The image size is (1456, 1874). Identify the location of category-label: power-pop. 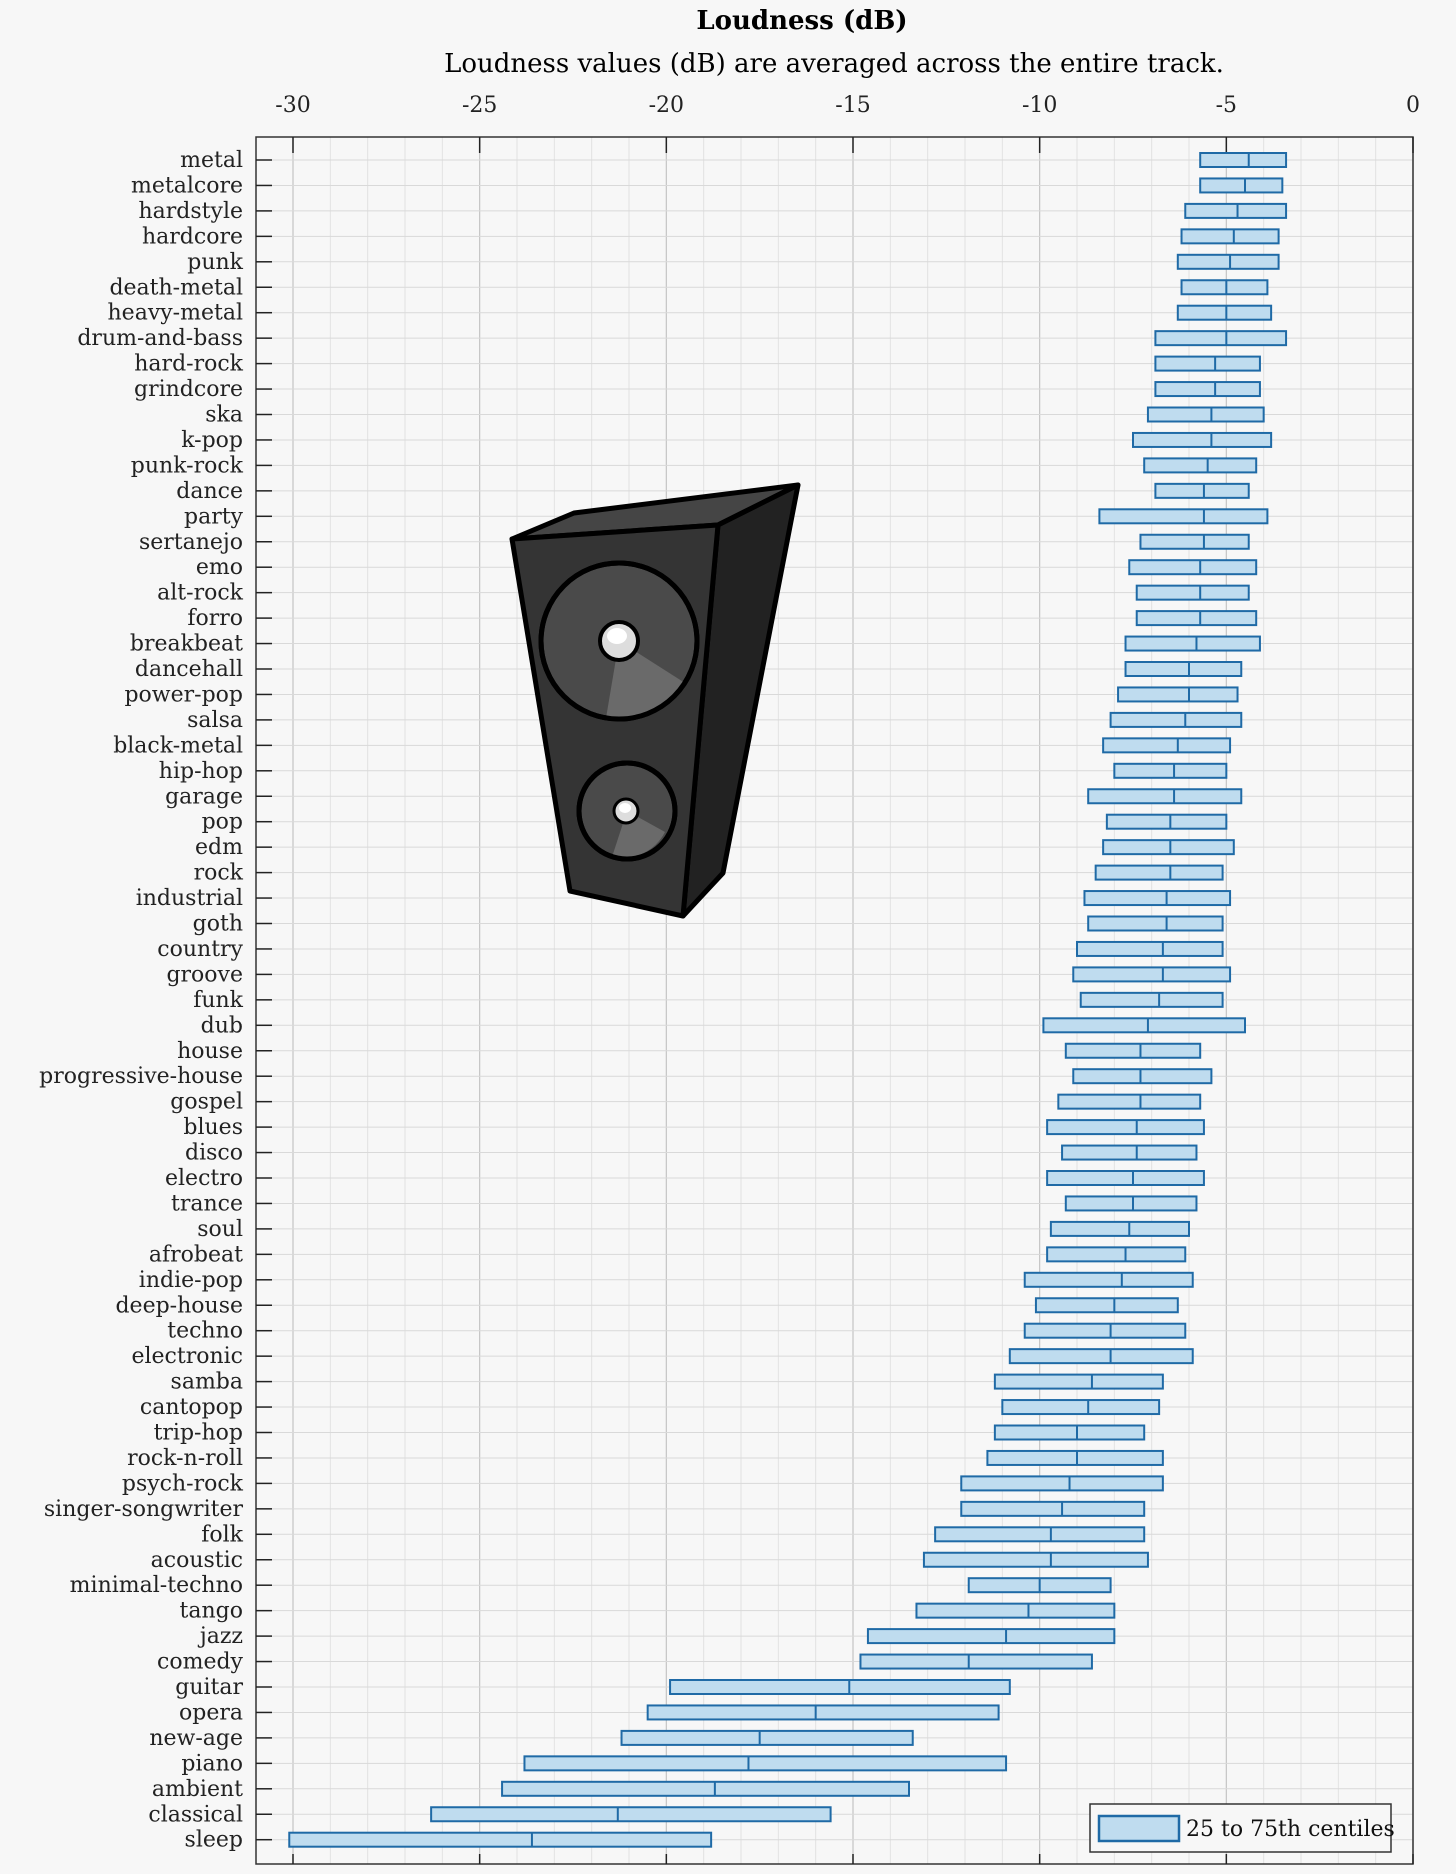
(183, 694).